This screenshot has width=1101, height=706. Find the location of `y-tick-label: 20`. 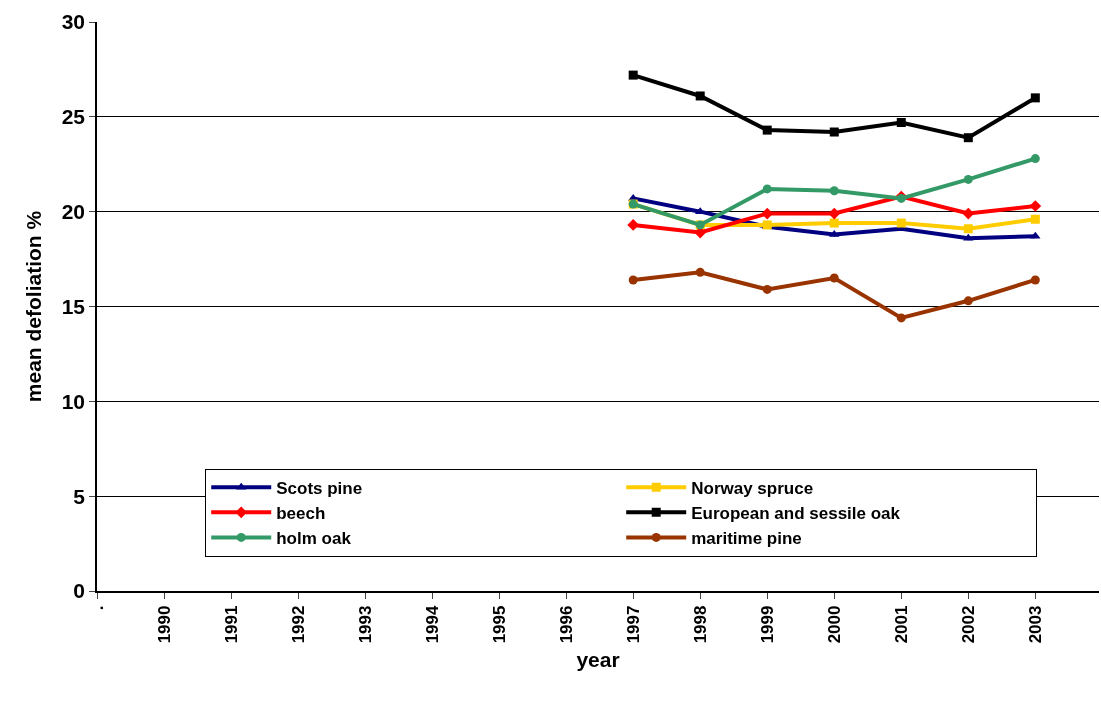

y-tick-label: 20 is located at coordinates (73, 212).